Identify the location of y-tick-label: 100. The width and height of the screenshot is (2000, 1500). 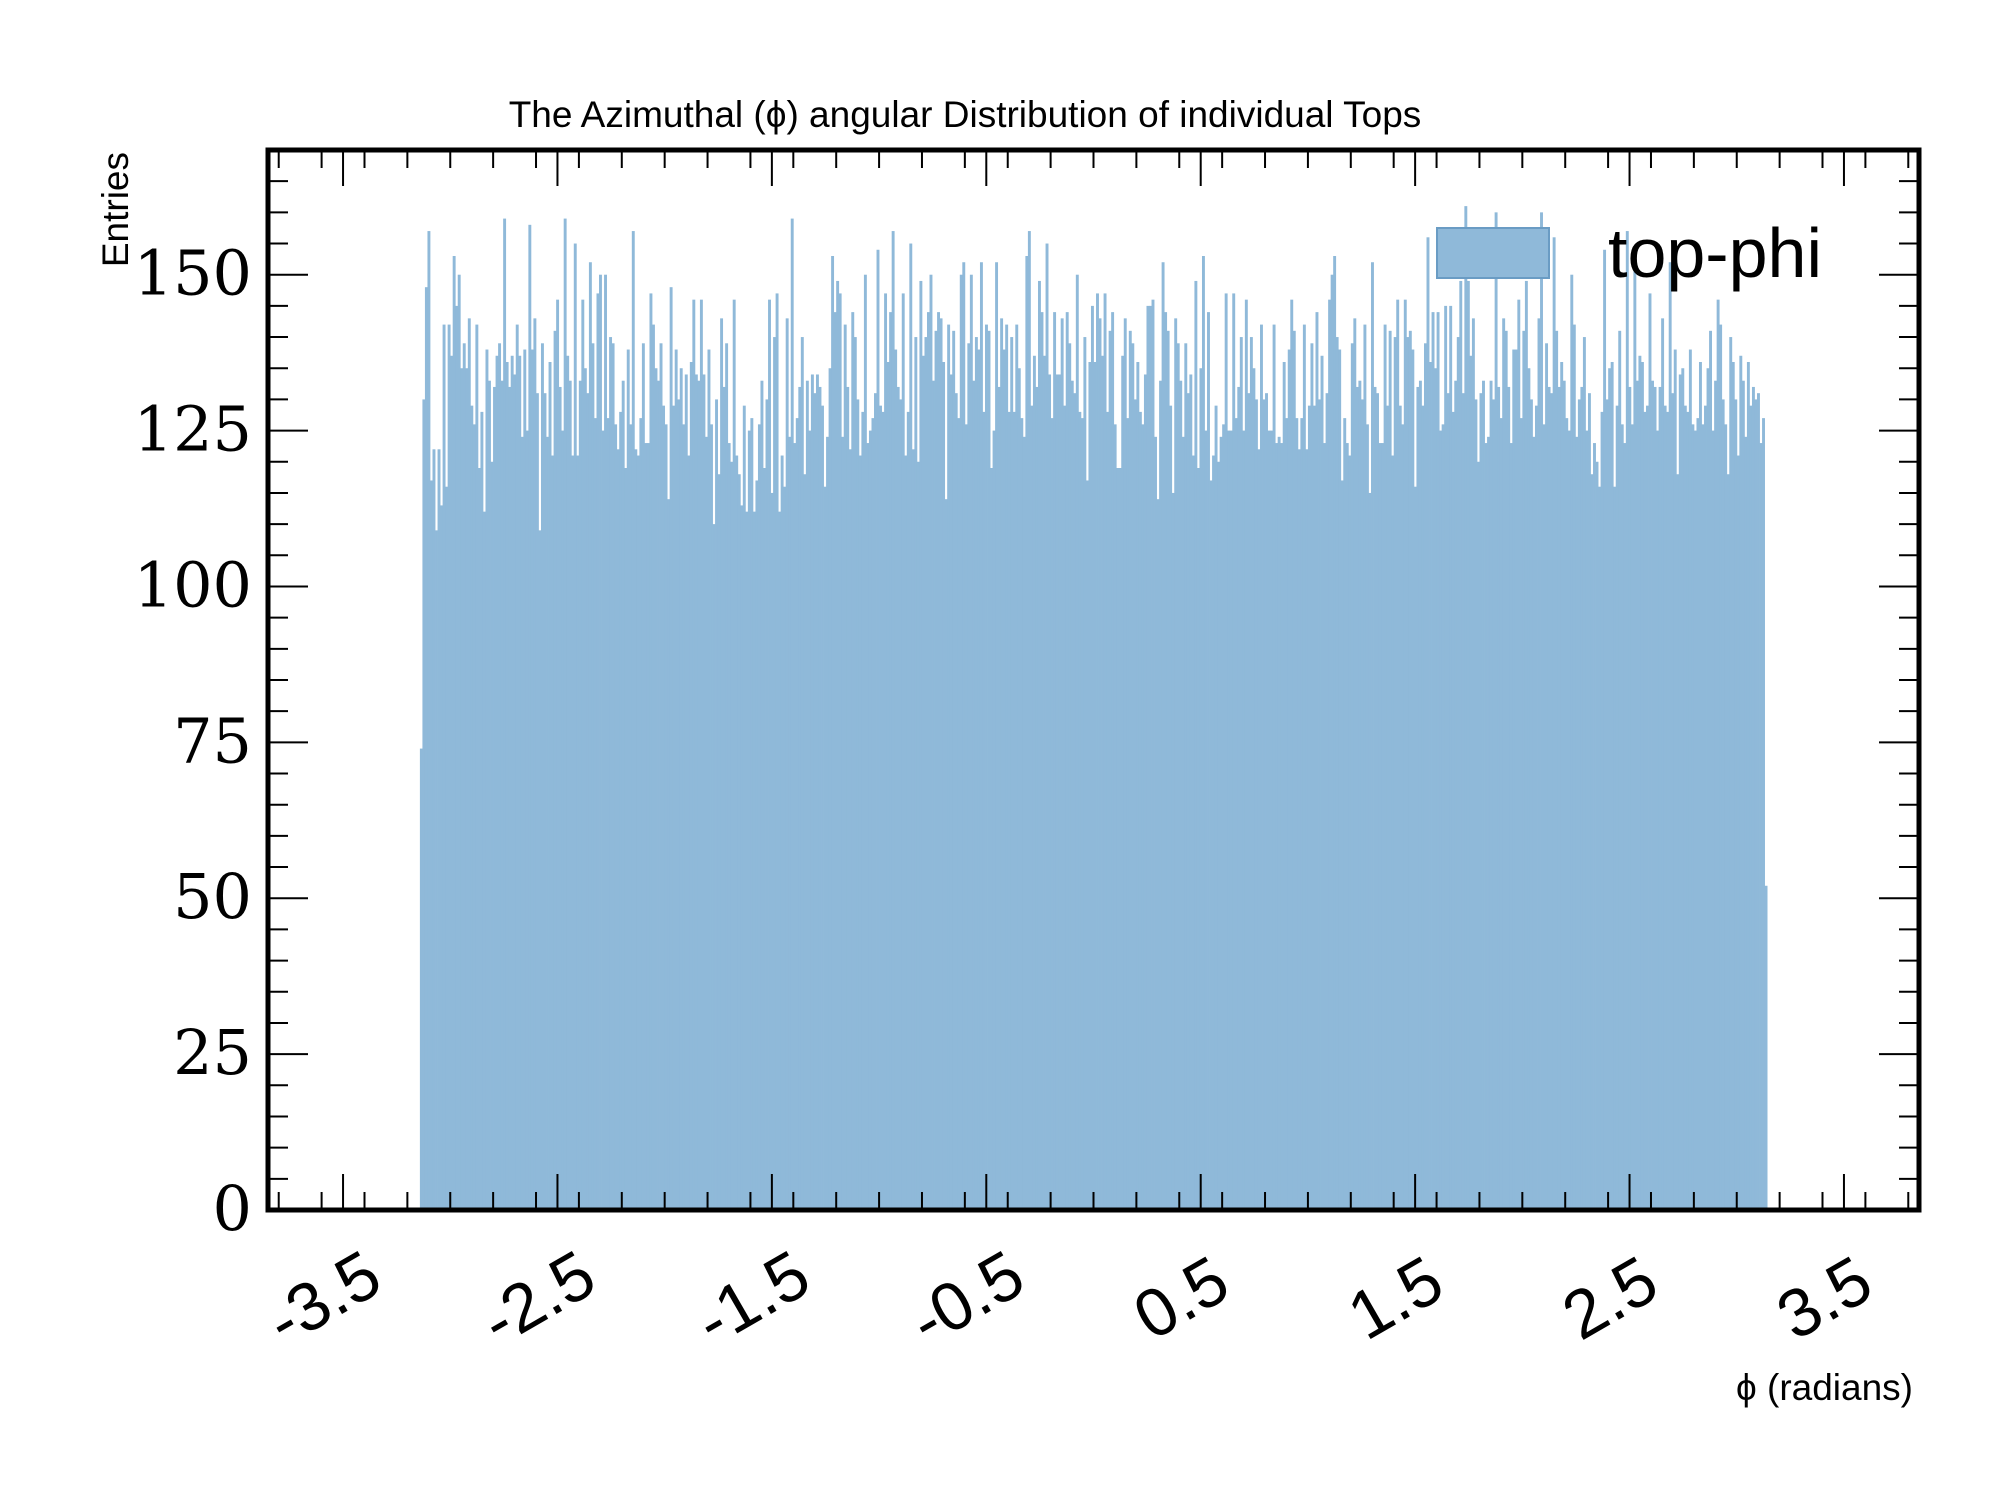
(193, 584).